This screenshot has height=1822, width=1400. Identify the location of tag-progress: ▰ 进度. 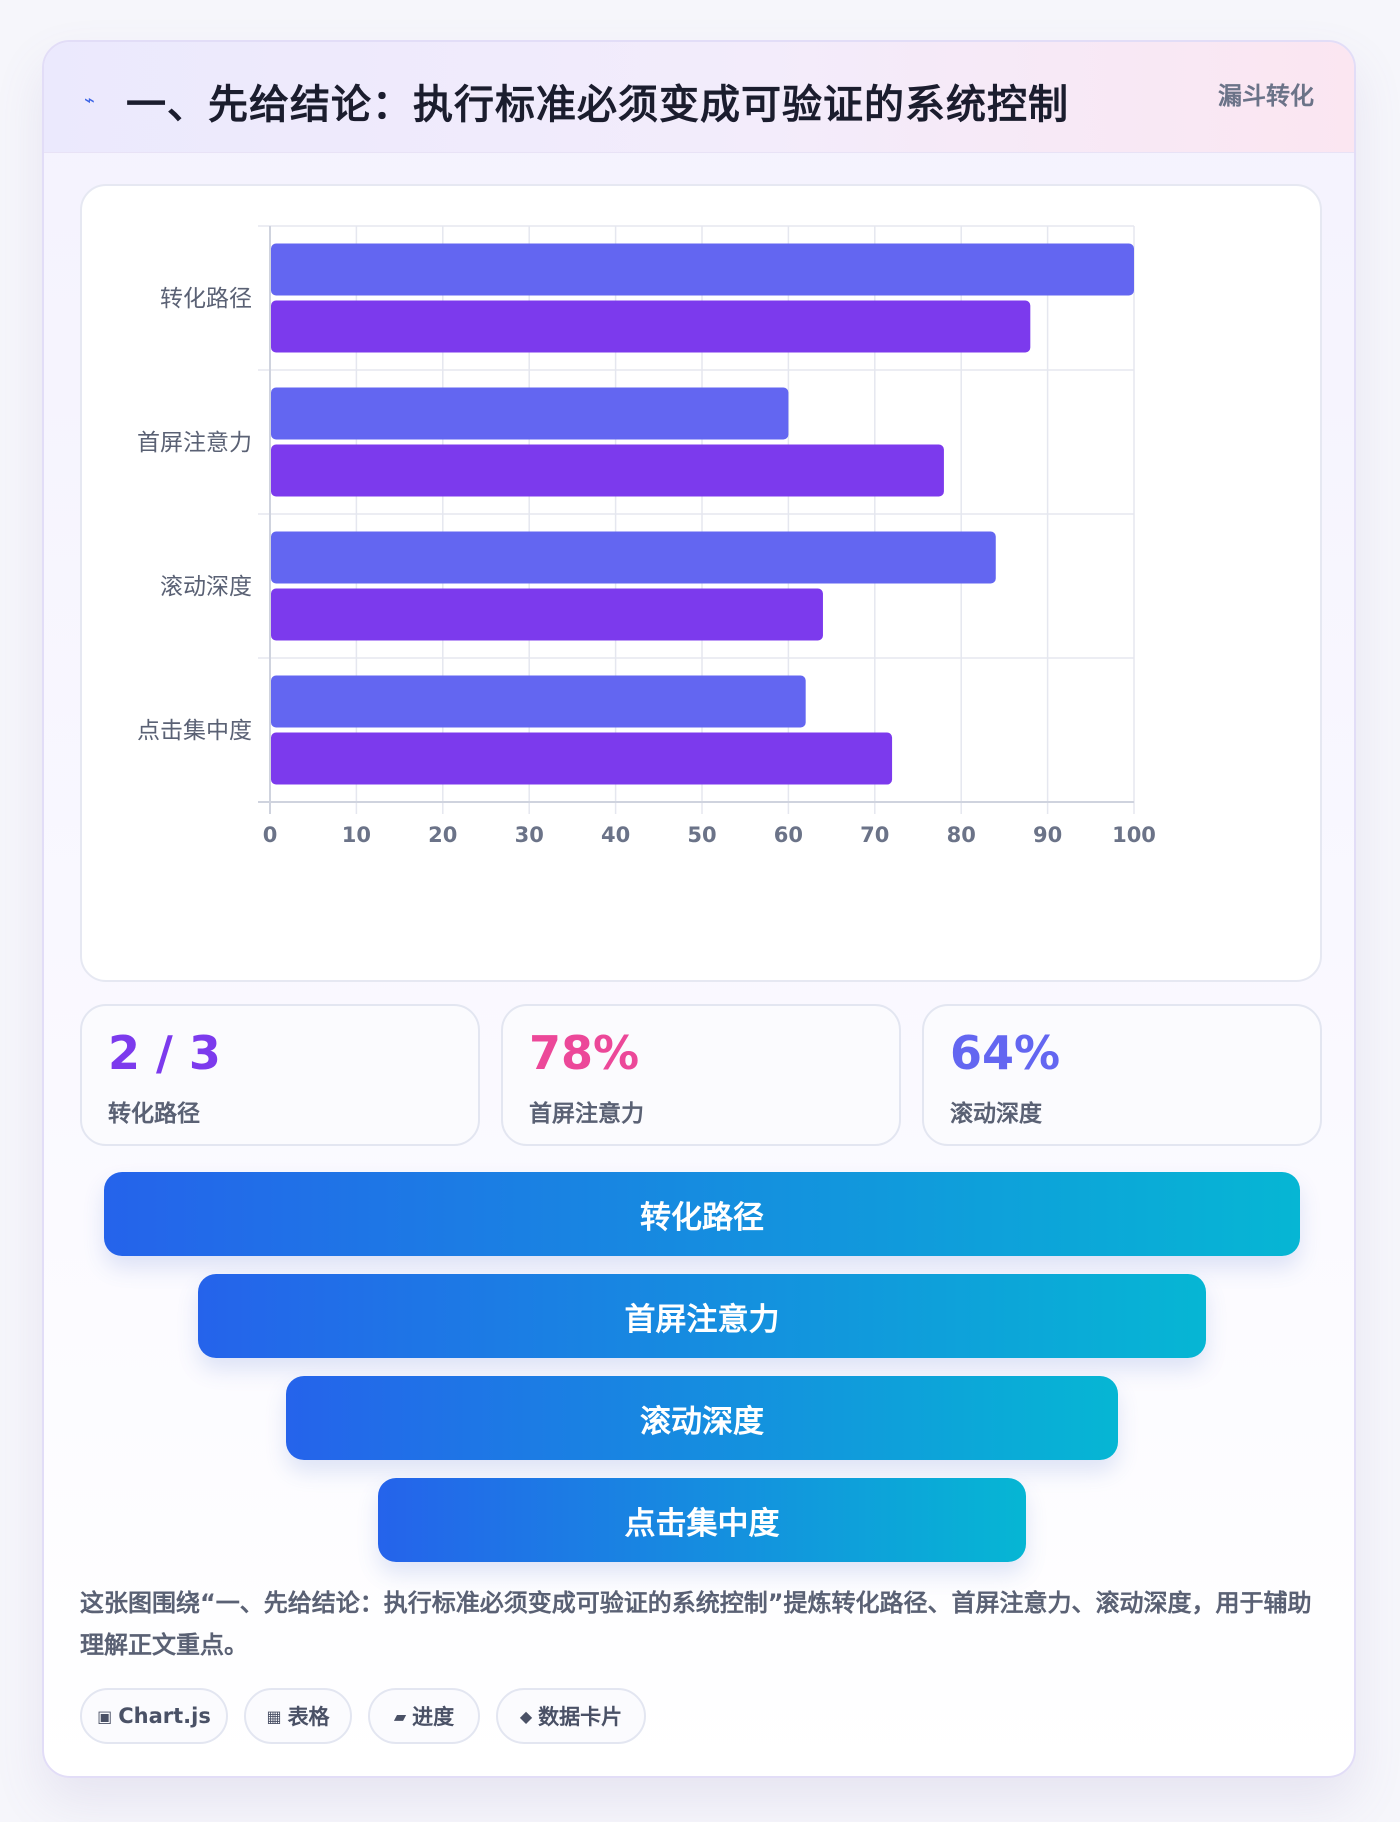
(424, 1716).